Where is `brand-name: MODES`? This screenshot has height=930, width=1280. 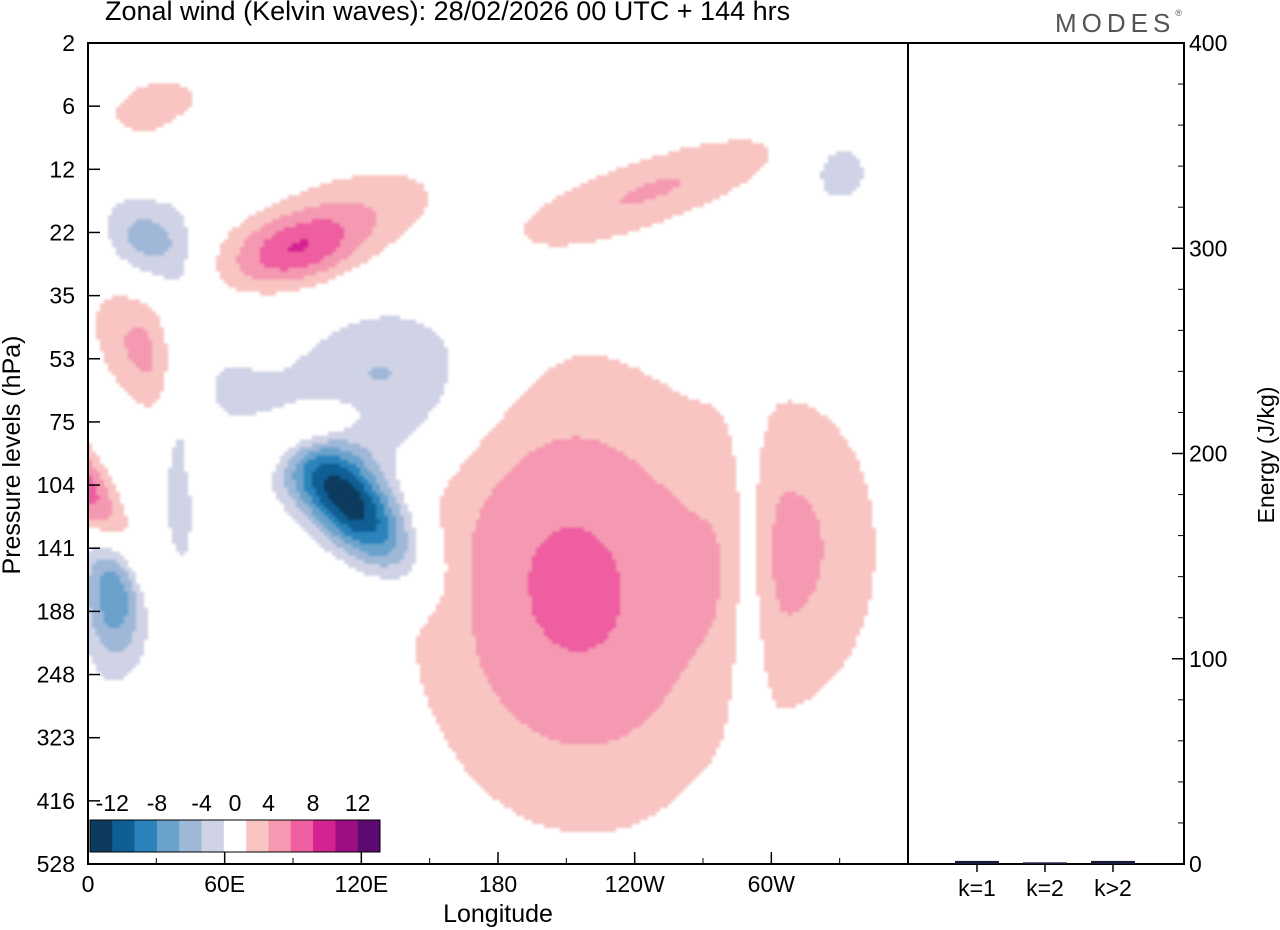
brand-name: MODES is located at coordinates (1115, 23).